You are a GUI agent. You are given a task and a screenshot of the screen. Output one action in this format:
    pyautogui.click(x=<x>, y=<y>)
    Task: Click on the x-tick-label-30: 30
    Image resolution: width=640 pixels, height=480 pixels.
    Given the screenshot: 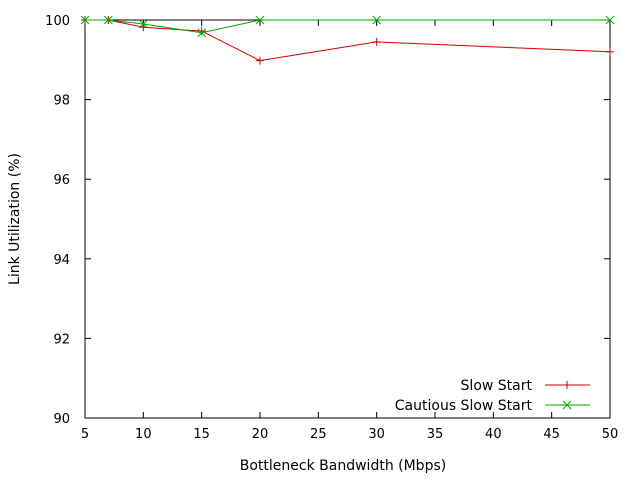 What is the action you would take?
    pyautogui.click(x=376, y=434)
    